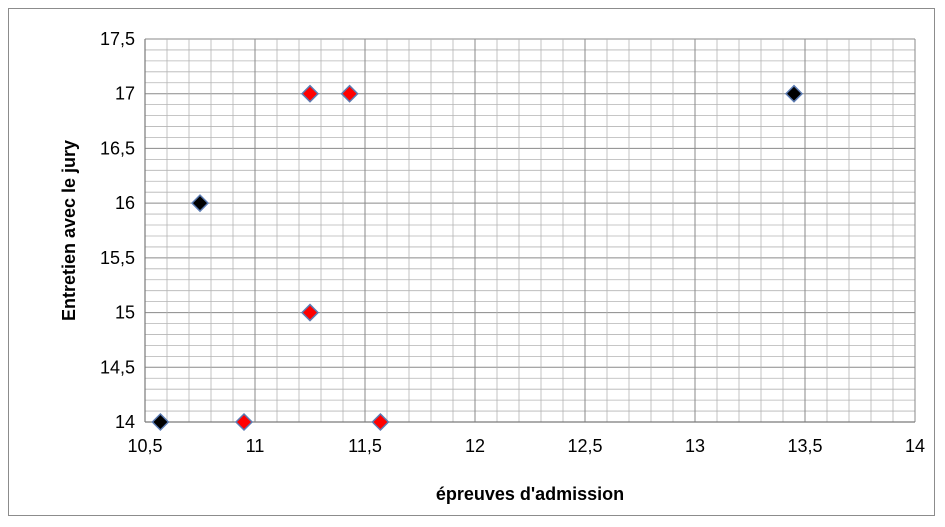  Describe the element at coordinates (69, 230) in the screenshot. I see `y-axis-title: Entretien avec le jury` at that location.